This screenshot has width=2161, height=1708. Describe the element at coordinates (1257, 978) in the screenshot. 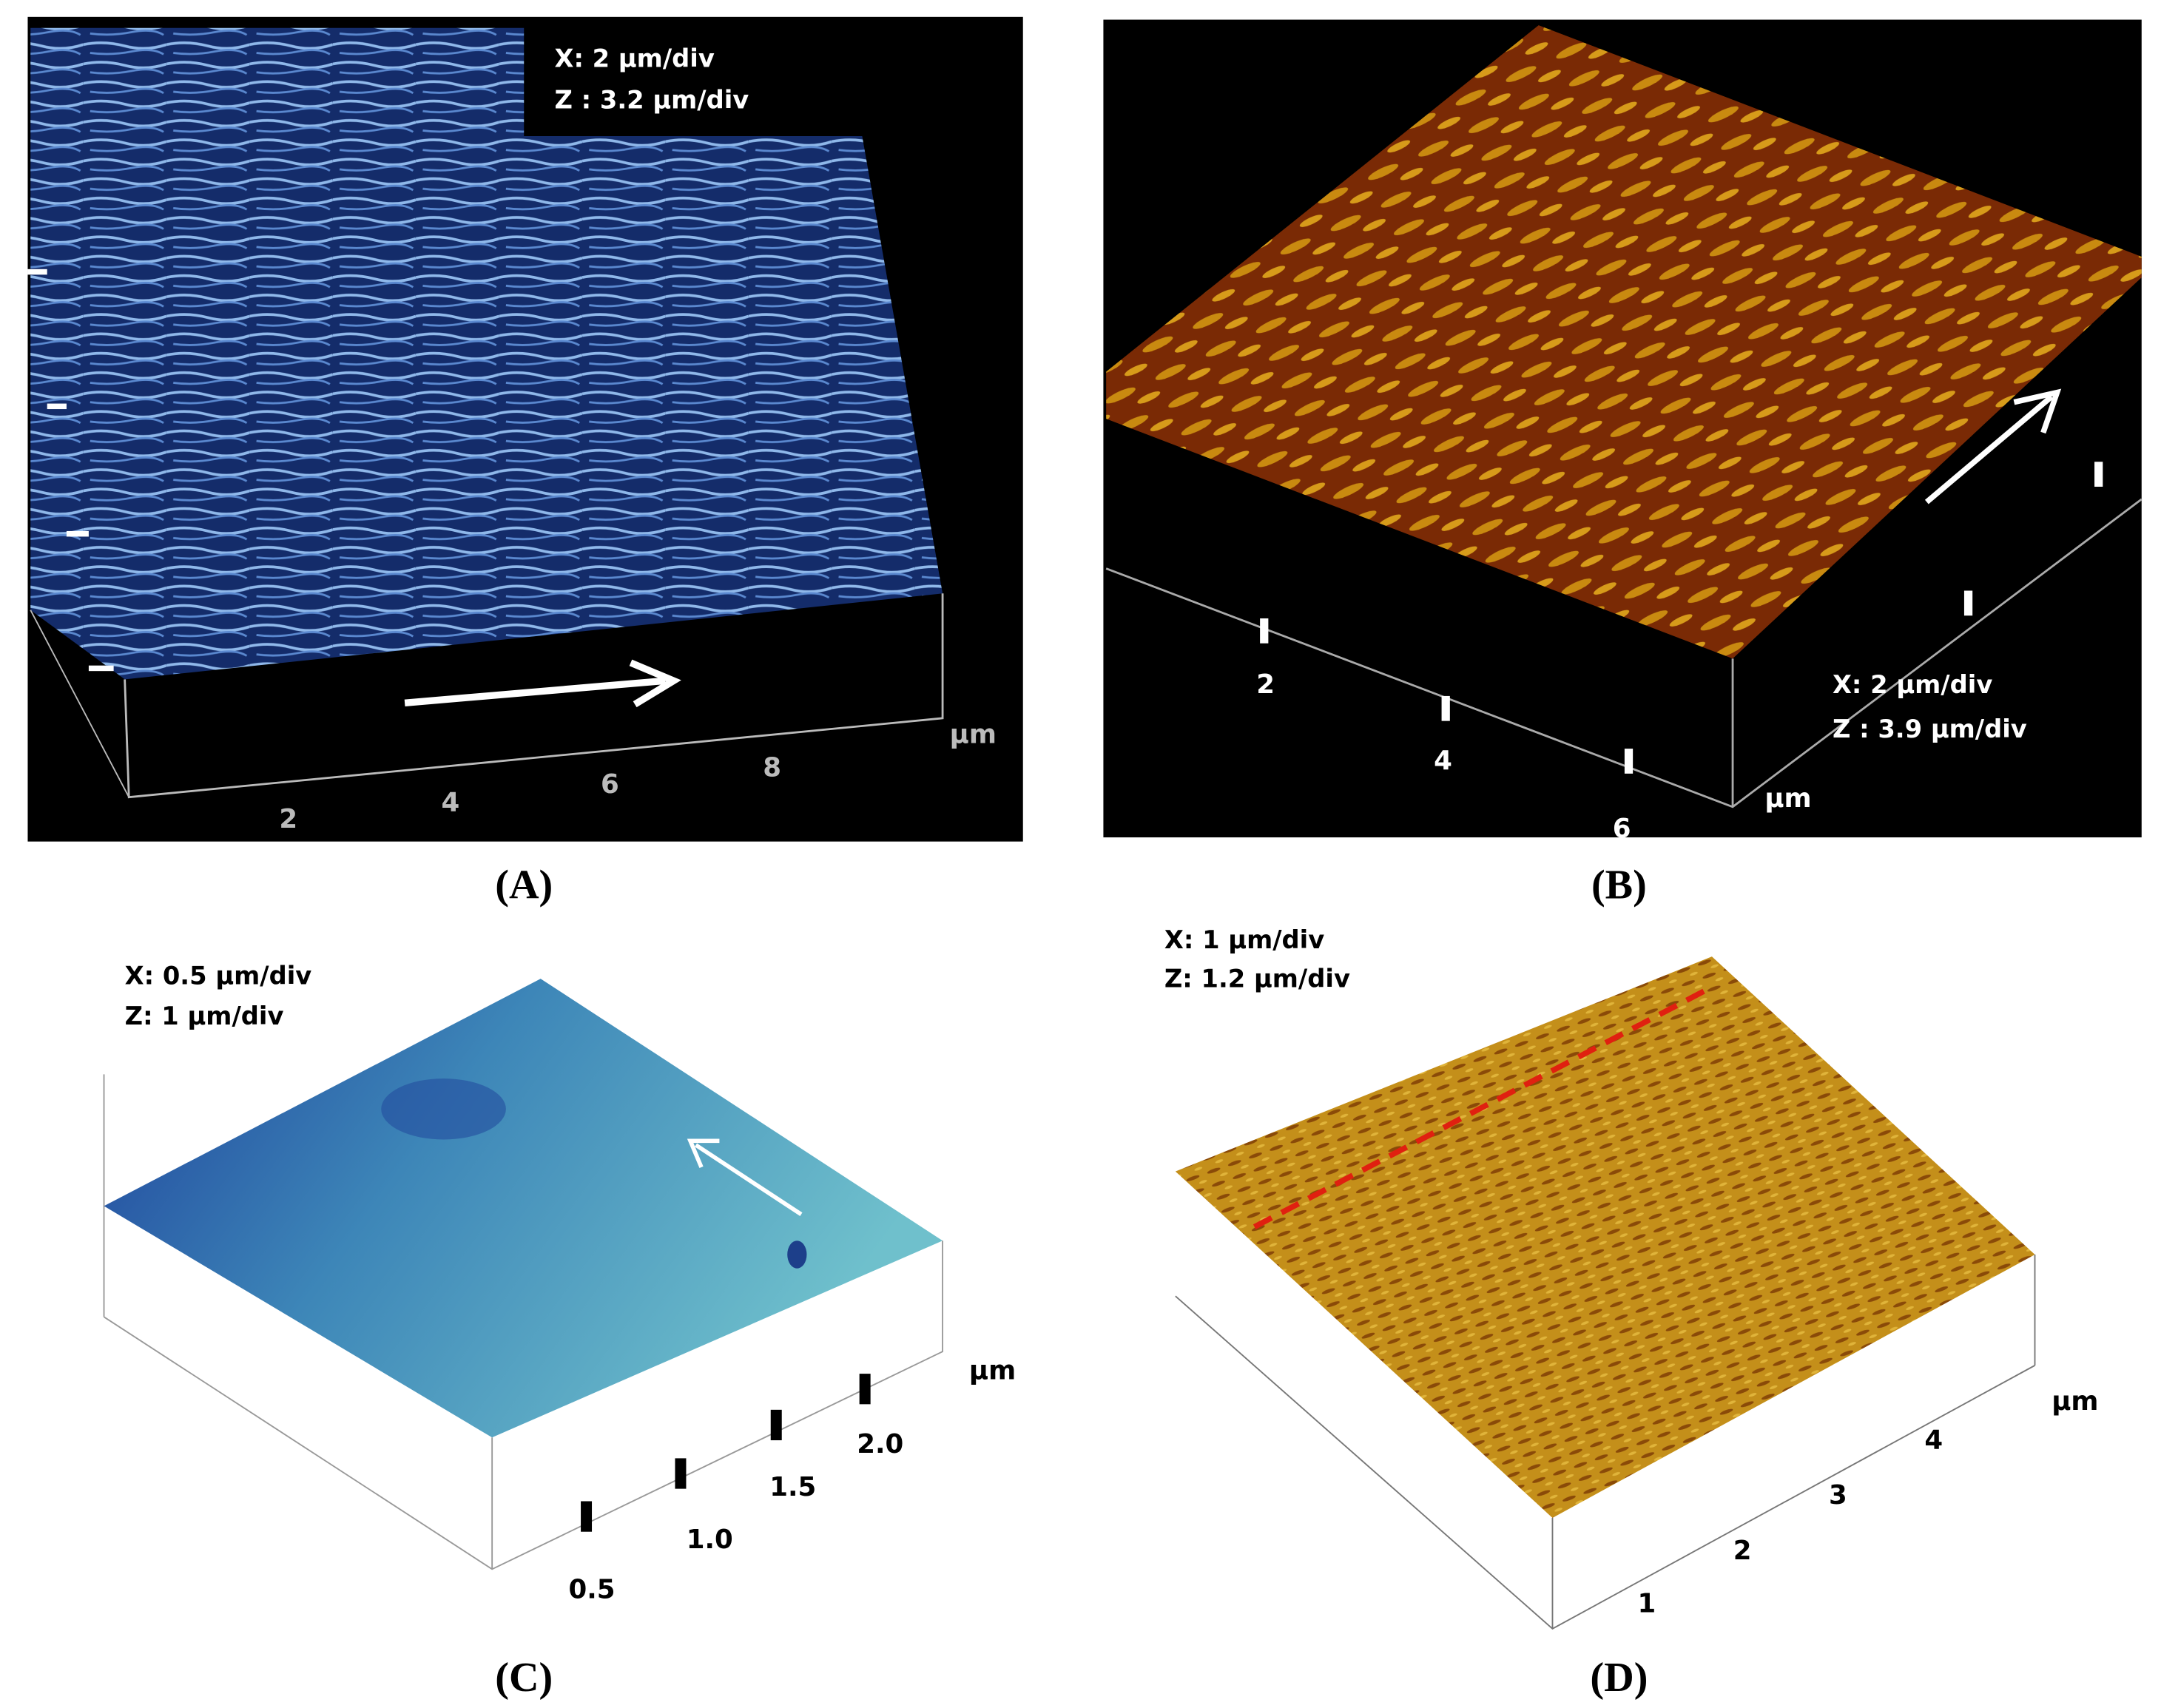

I see `scale-text: Z: 1.2 µm/div` at that location.